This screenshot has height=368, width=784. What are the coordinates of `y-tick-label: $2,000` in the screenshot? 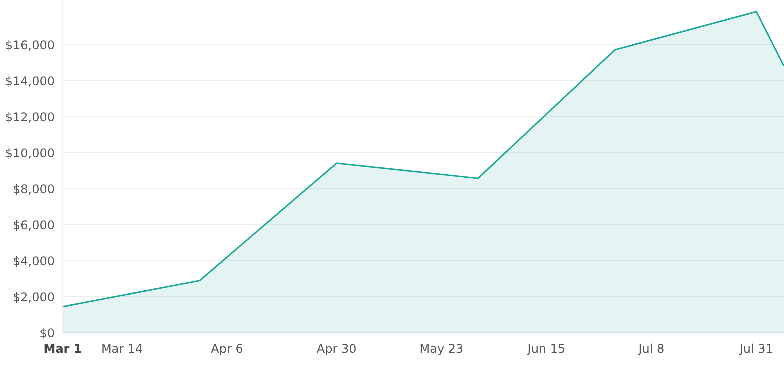 It's located at (34, 297).